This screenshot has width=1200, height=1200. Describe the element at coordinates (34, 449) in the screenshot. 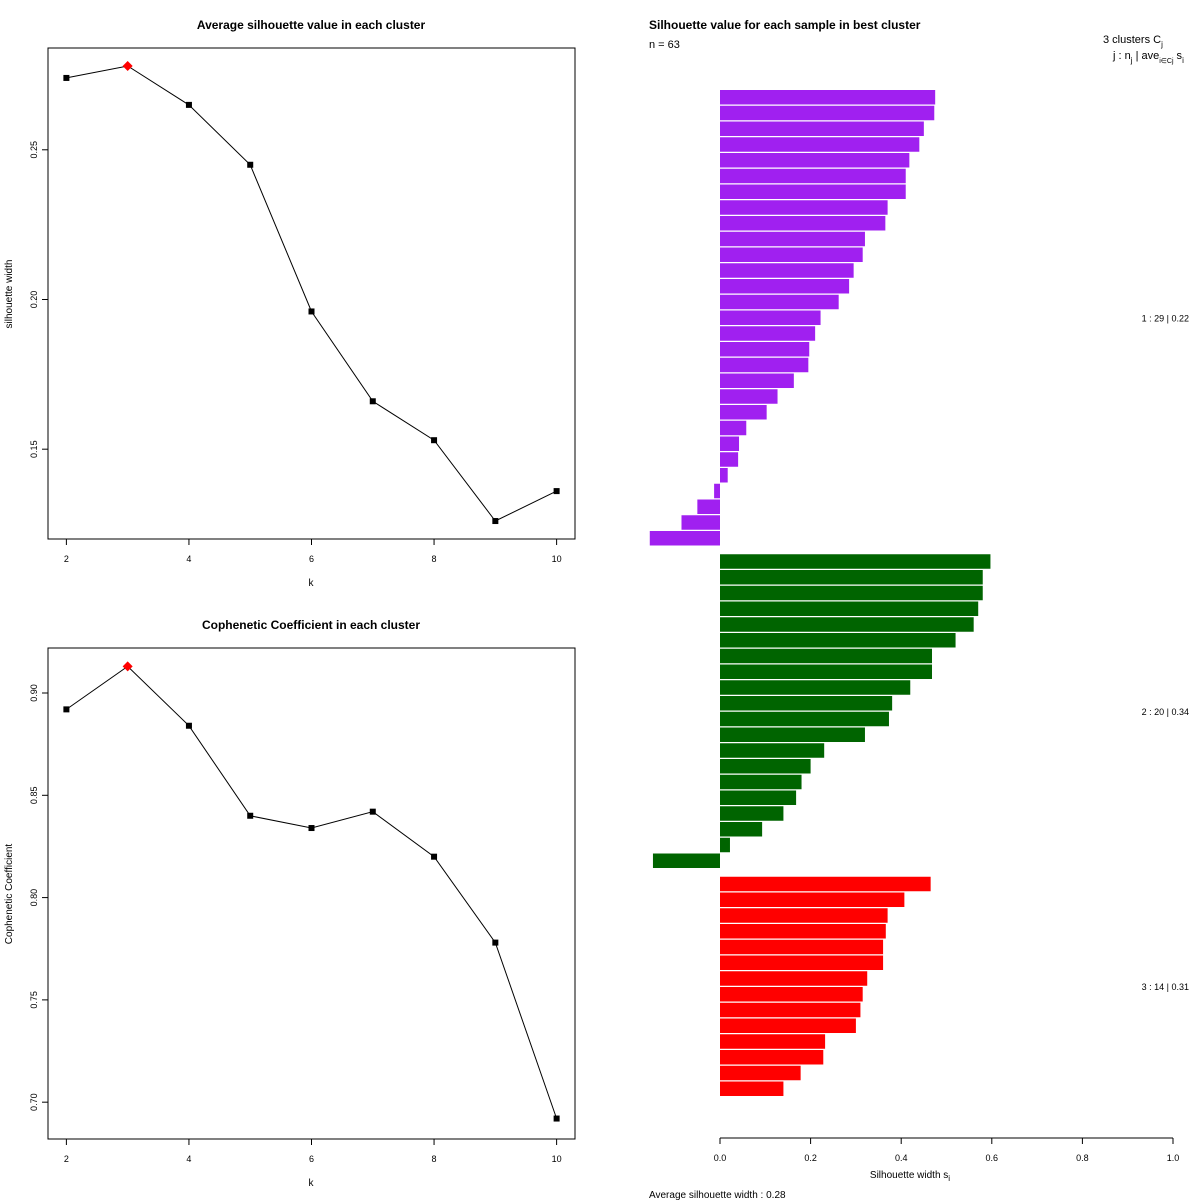

I see `y-tick-label: 0.15` at that location.